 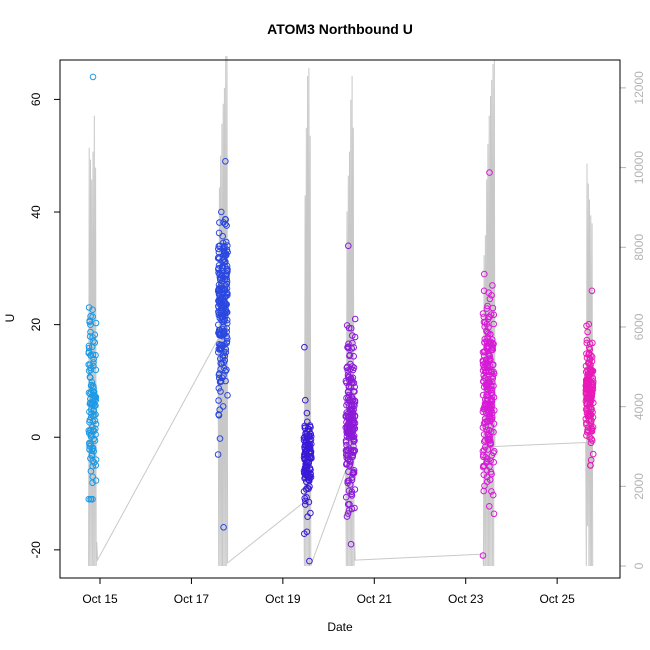 What do you see at coordinates (639, 168) in the screenshot?
I see `secondary-tick-label: 10000` at bounding box center [639, 168].